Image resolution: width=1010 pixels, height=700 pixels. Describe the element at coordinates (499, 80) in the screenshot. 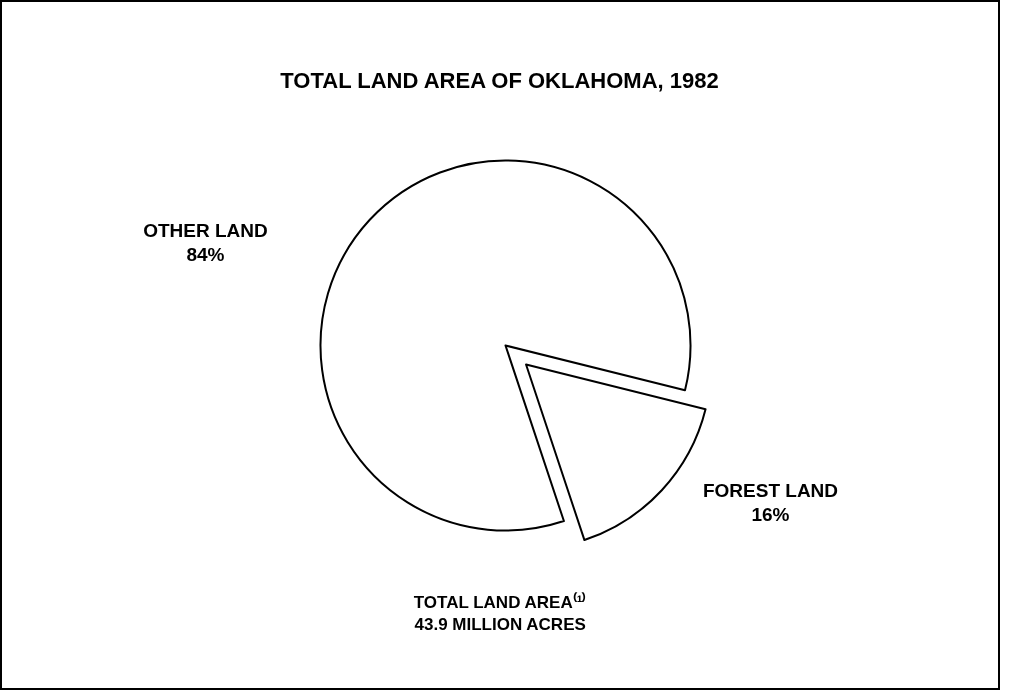

I see `chart-title: TOTAL LAND AREA OF OKLAHOMA, 1982` at that location.